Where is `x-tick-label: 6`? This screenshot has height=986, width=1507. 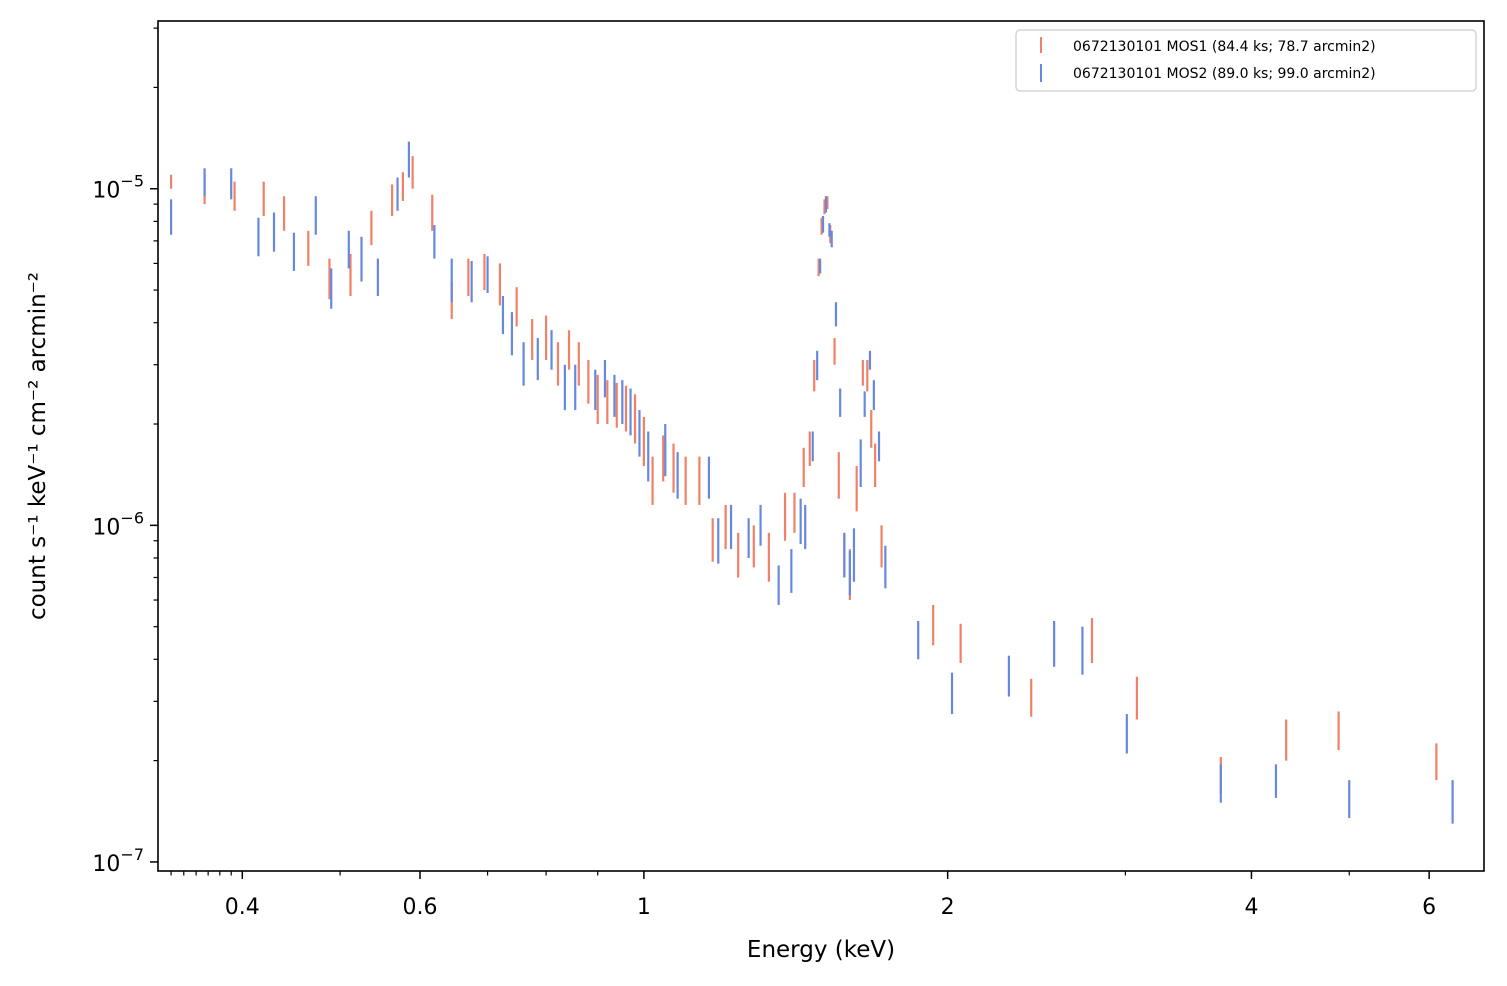
x-tick-label: 6 is located at coordinates (1429, 907).